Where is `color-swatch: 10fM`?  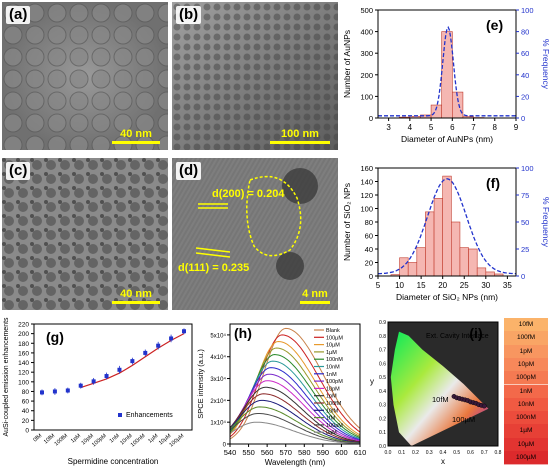
color-swatch: 10fM is located at coordinates (526, 325).